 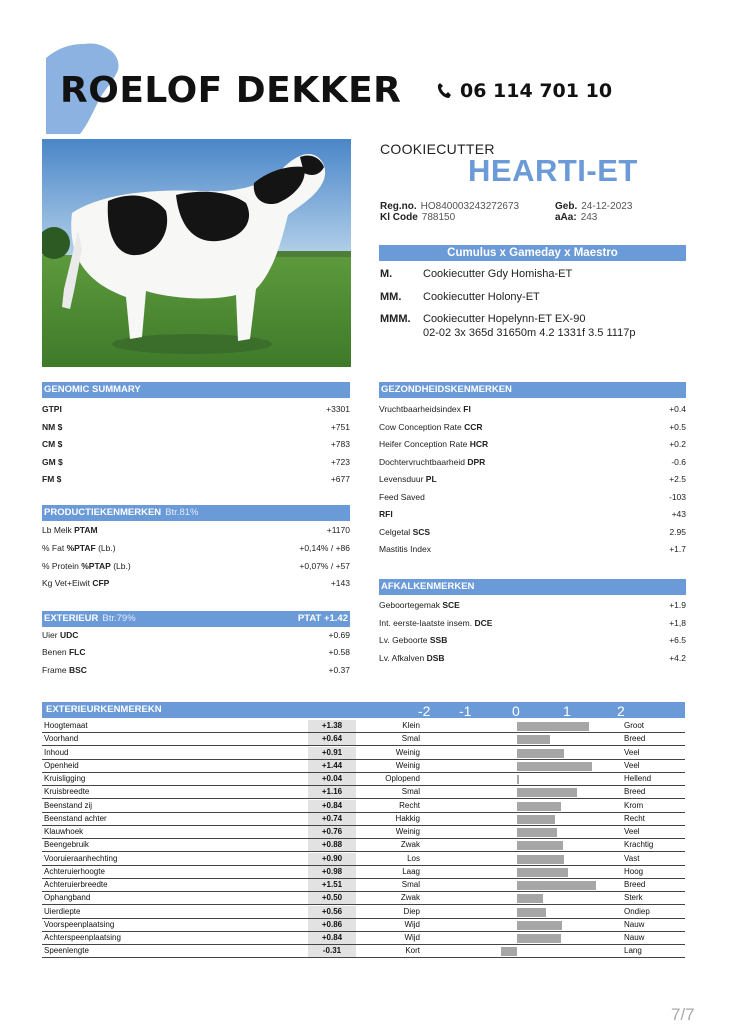 What do you see at coordinates (426, 622) in the screenshot?
I see `calving-row-name: Int. eerste-laatste insem.` at bounding box center [426, 622].